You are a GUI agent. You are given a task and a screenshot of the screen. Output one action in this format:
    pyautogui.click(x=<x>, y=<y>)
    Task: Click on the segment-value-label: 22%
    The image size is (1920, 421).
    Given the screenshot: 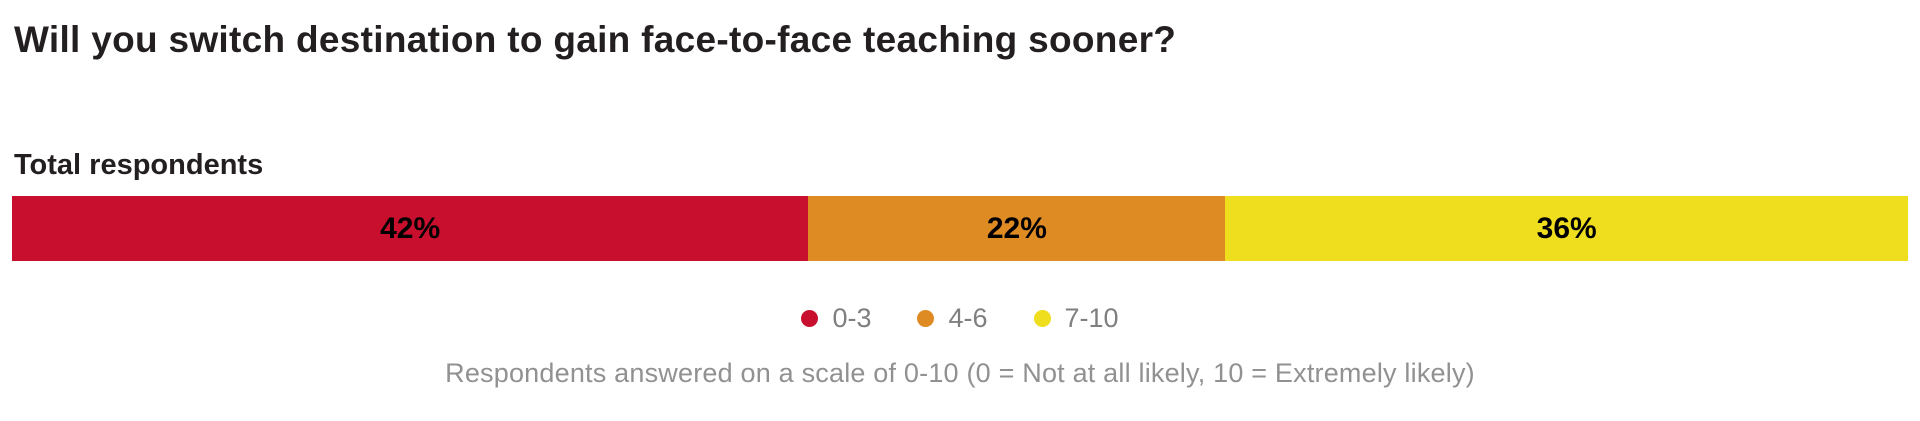 What is the action you would take?
    pyautogui.click(x=1016, y=228)
    